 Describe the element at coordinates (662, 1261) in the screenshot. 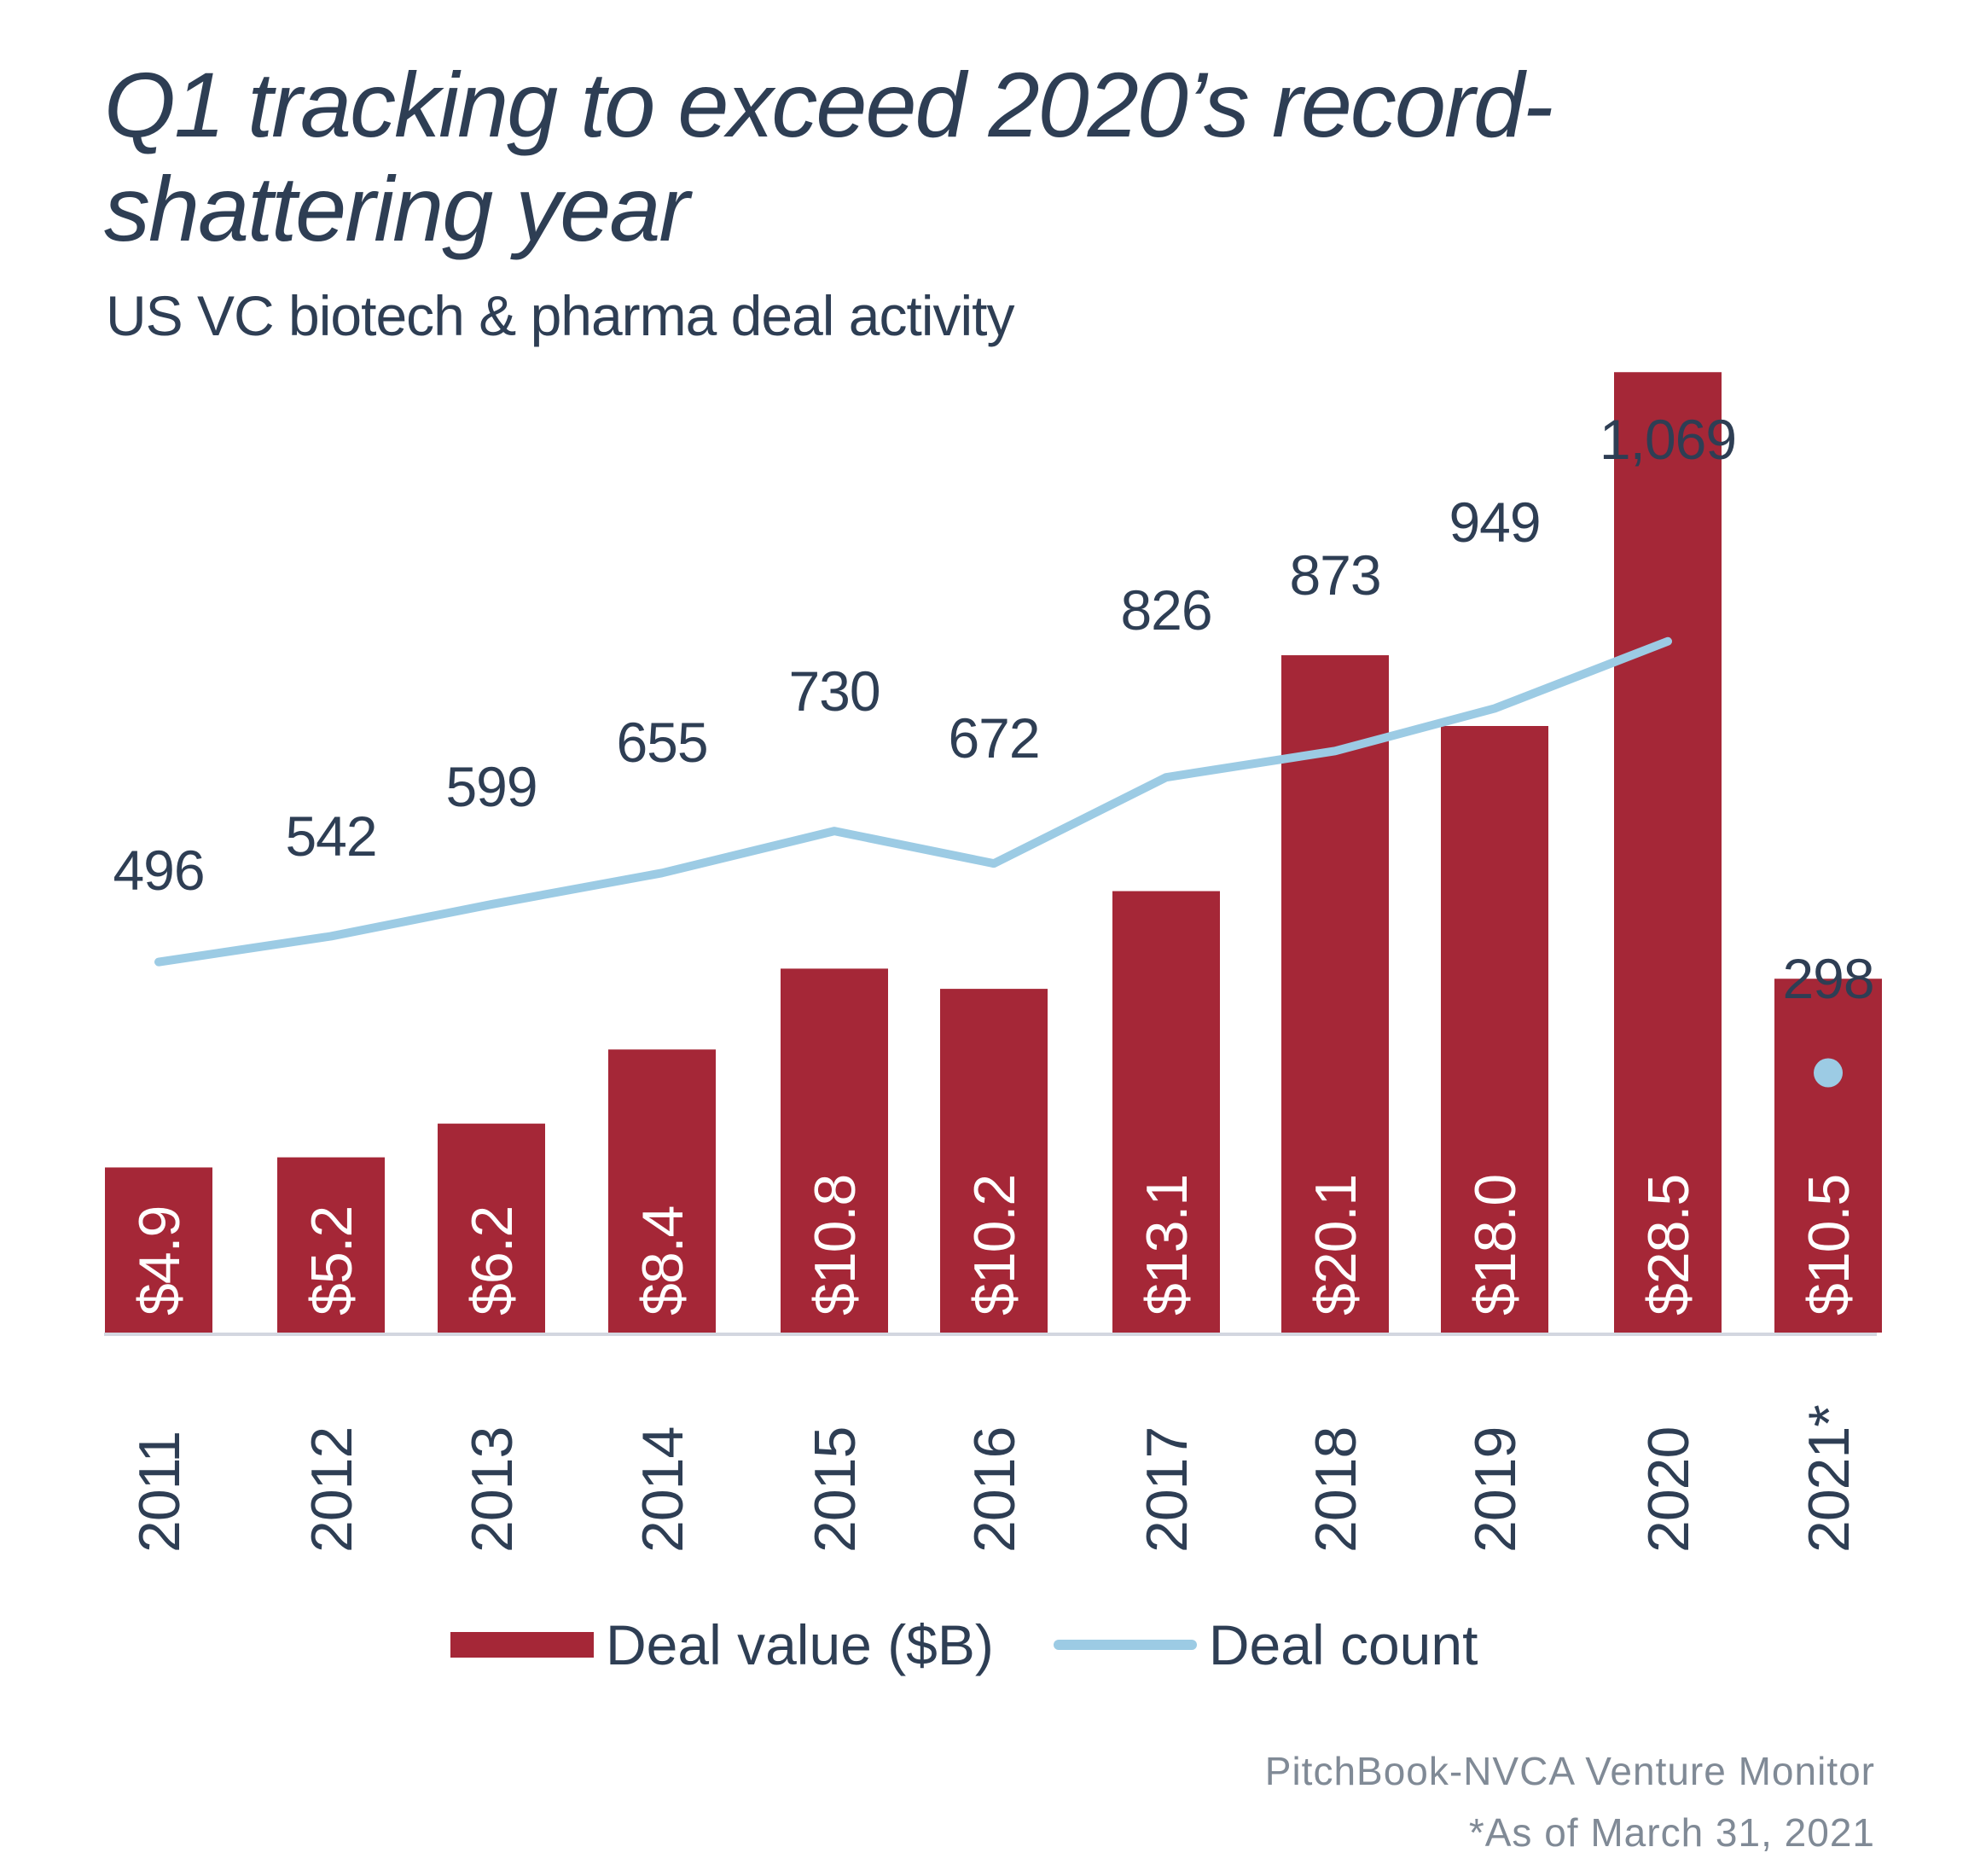

I see `value-label-2014: $8.4` at that location.